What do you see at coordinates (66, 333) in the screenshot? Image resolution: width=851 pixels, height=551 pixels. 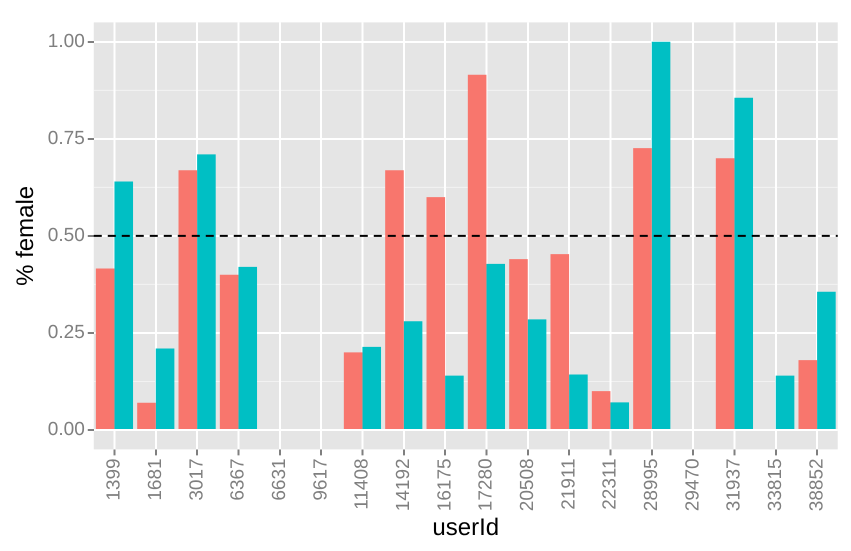 I see `y-tick-label: 0.25` at bounding box center [66, 333].